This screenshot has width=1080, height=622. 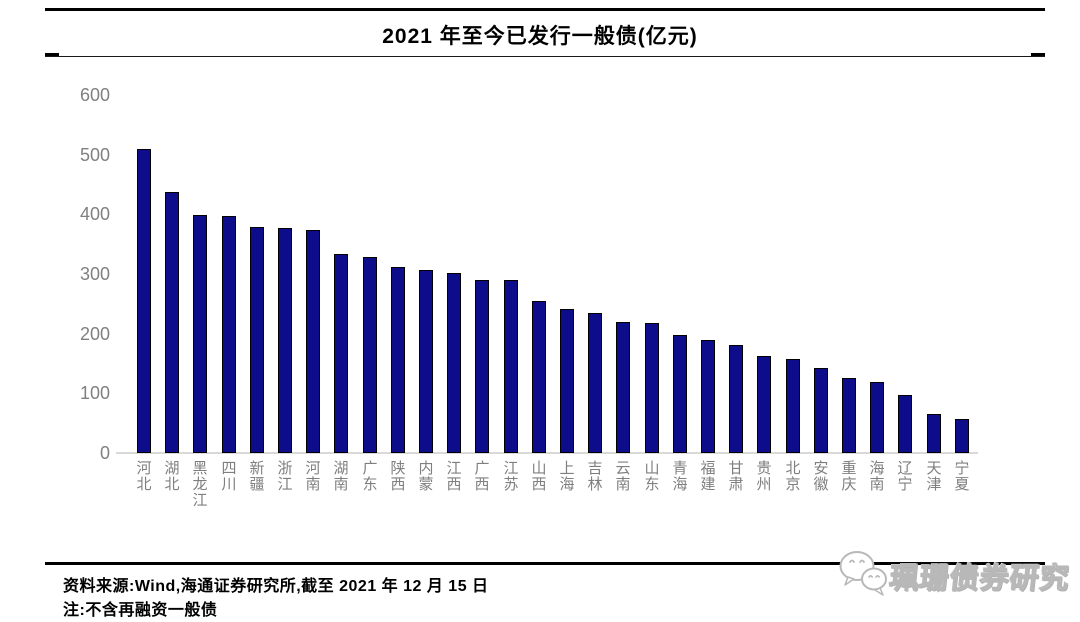 I want to click on x-label: 上海, so click(x=567, y=477).